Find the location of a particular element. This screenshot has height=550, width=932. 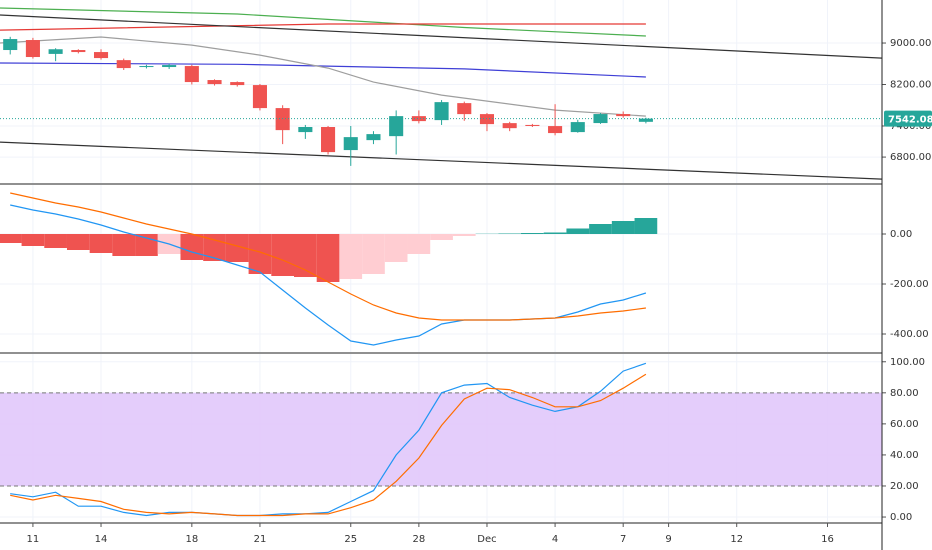

x-tick-label: 28 is located at coordinates (418, 539).